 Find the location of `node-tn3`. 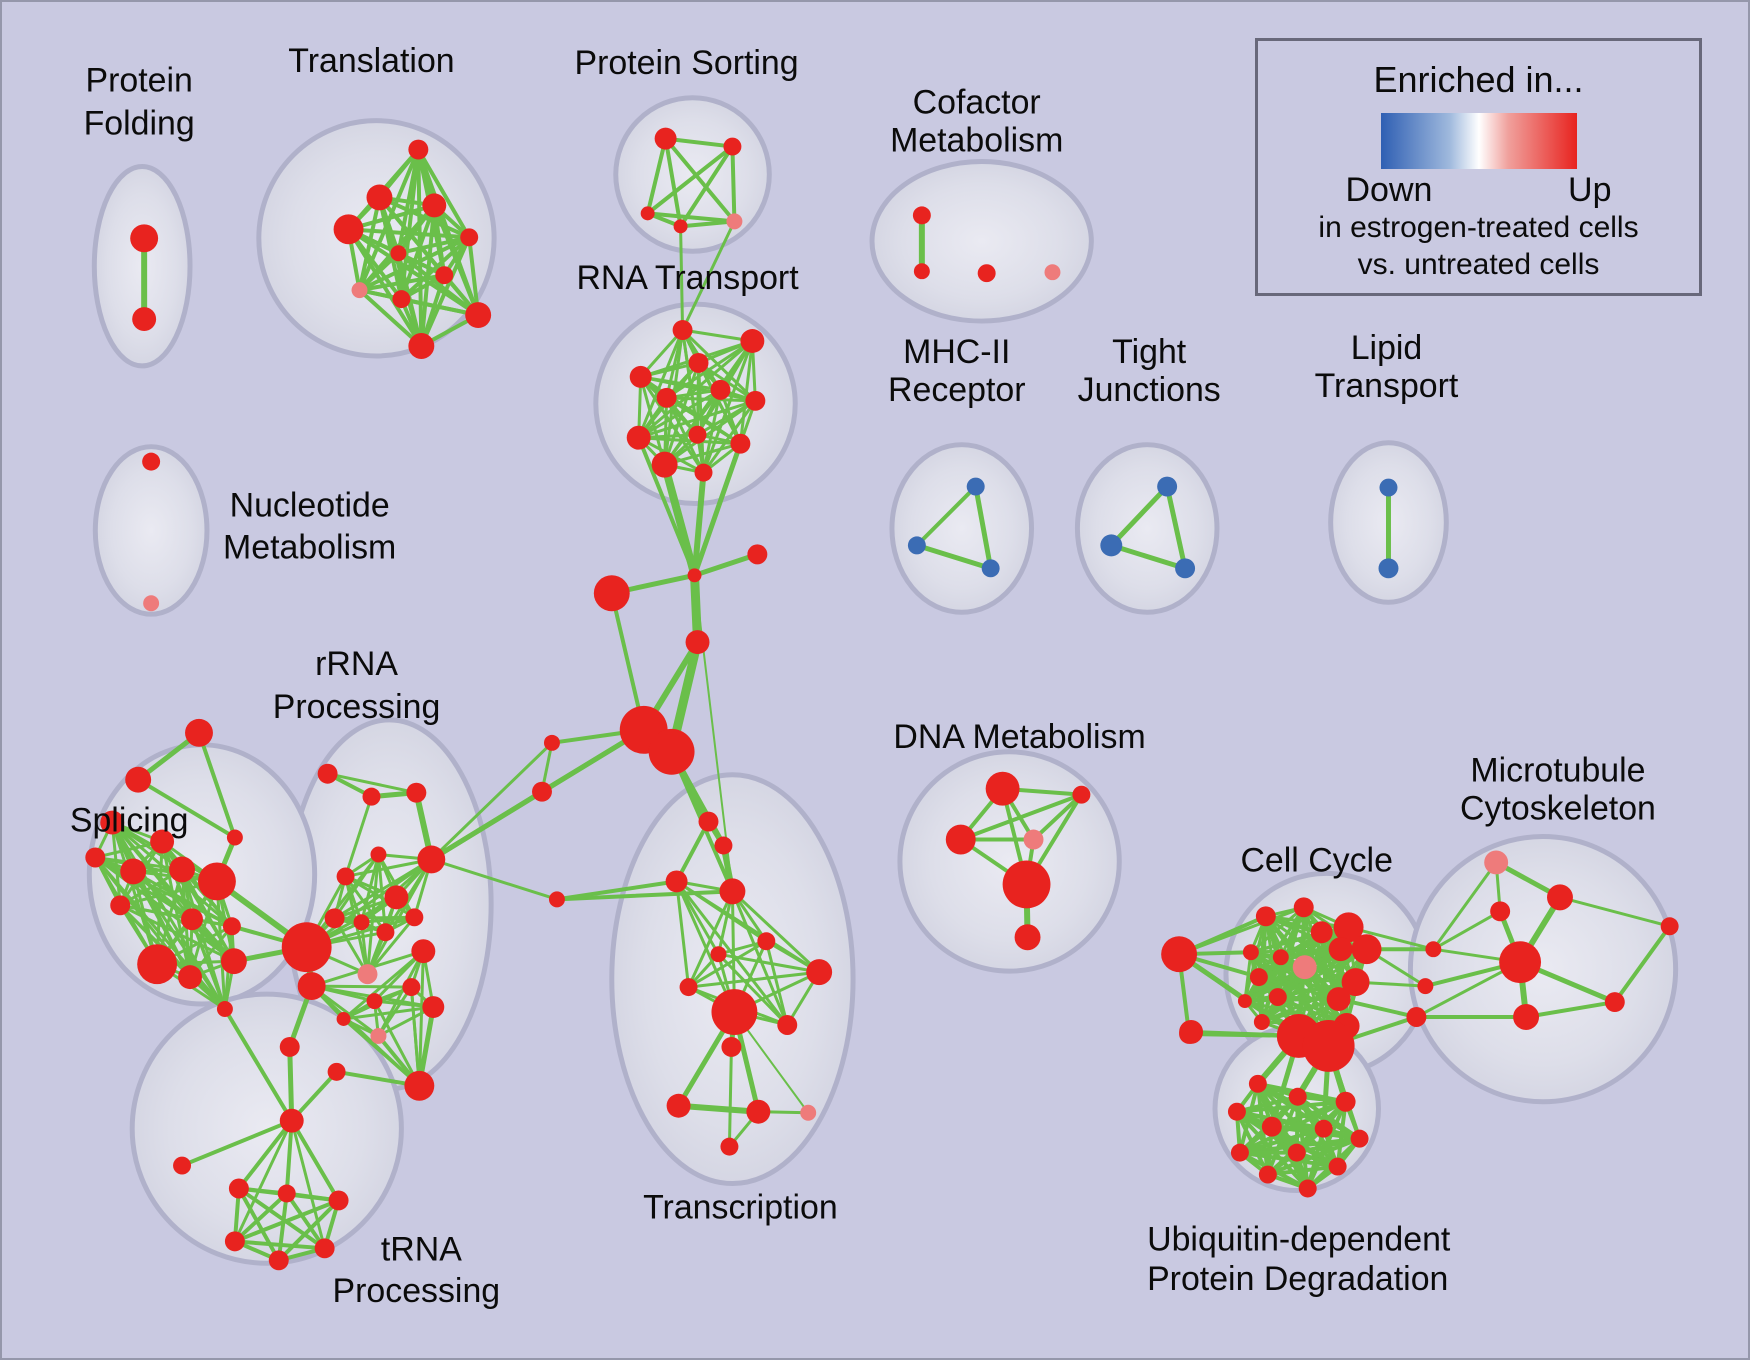

node-tn3 is located at coordinates (338, 1200).